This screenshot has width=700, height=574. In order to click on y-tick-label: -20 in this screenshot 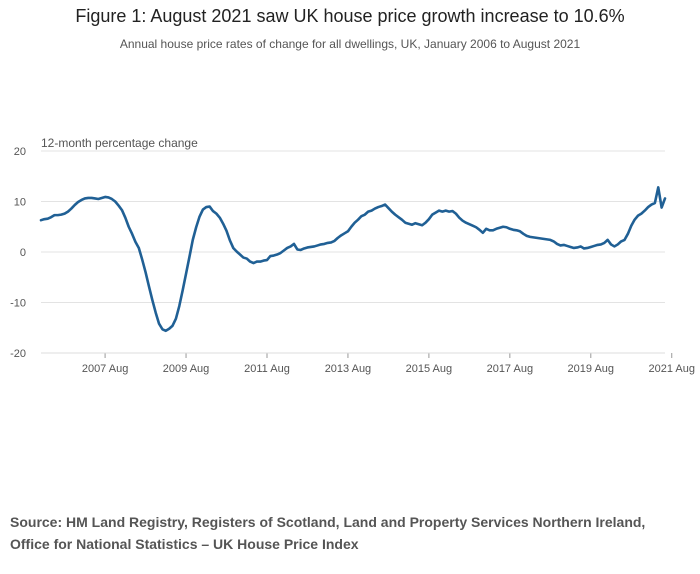, I will do `click(18, 354)`.